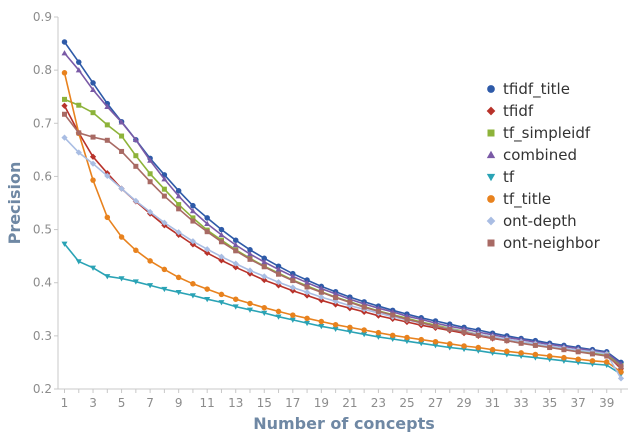  I want to click on legend-item: ont-neighbor, so click(544, 243).